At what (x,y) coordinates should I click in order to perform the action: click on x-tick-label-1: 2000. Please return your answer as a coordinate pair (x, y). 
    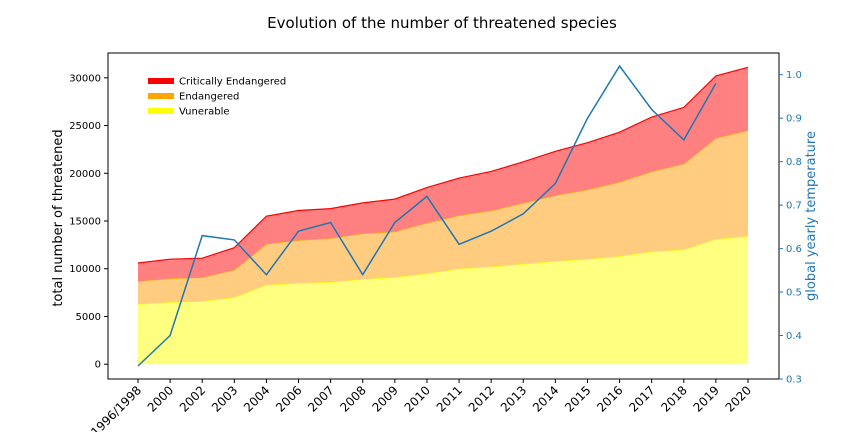
    Looking at the image, I should click on (160, 398).